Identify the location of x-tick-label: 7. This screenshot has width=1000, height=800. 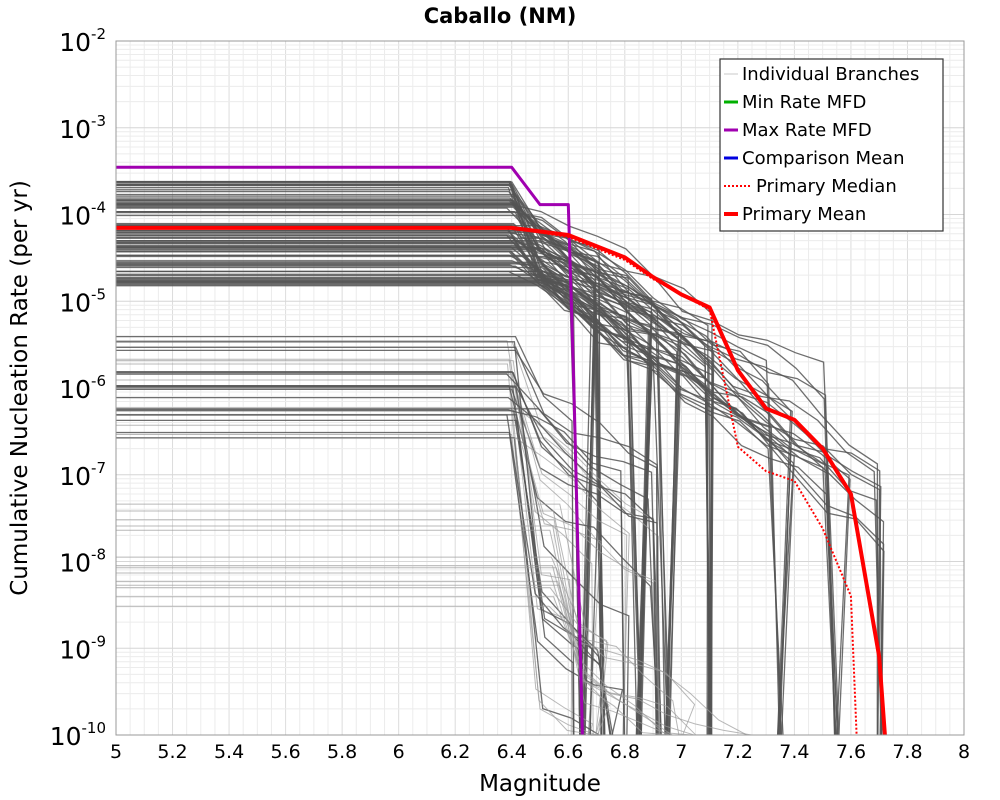
(681, 752).